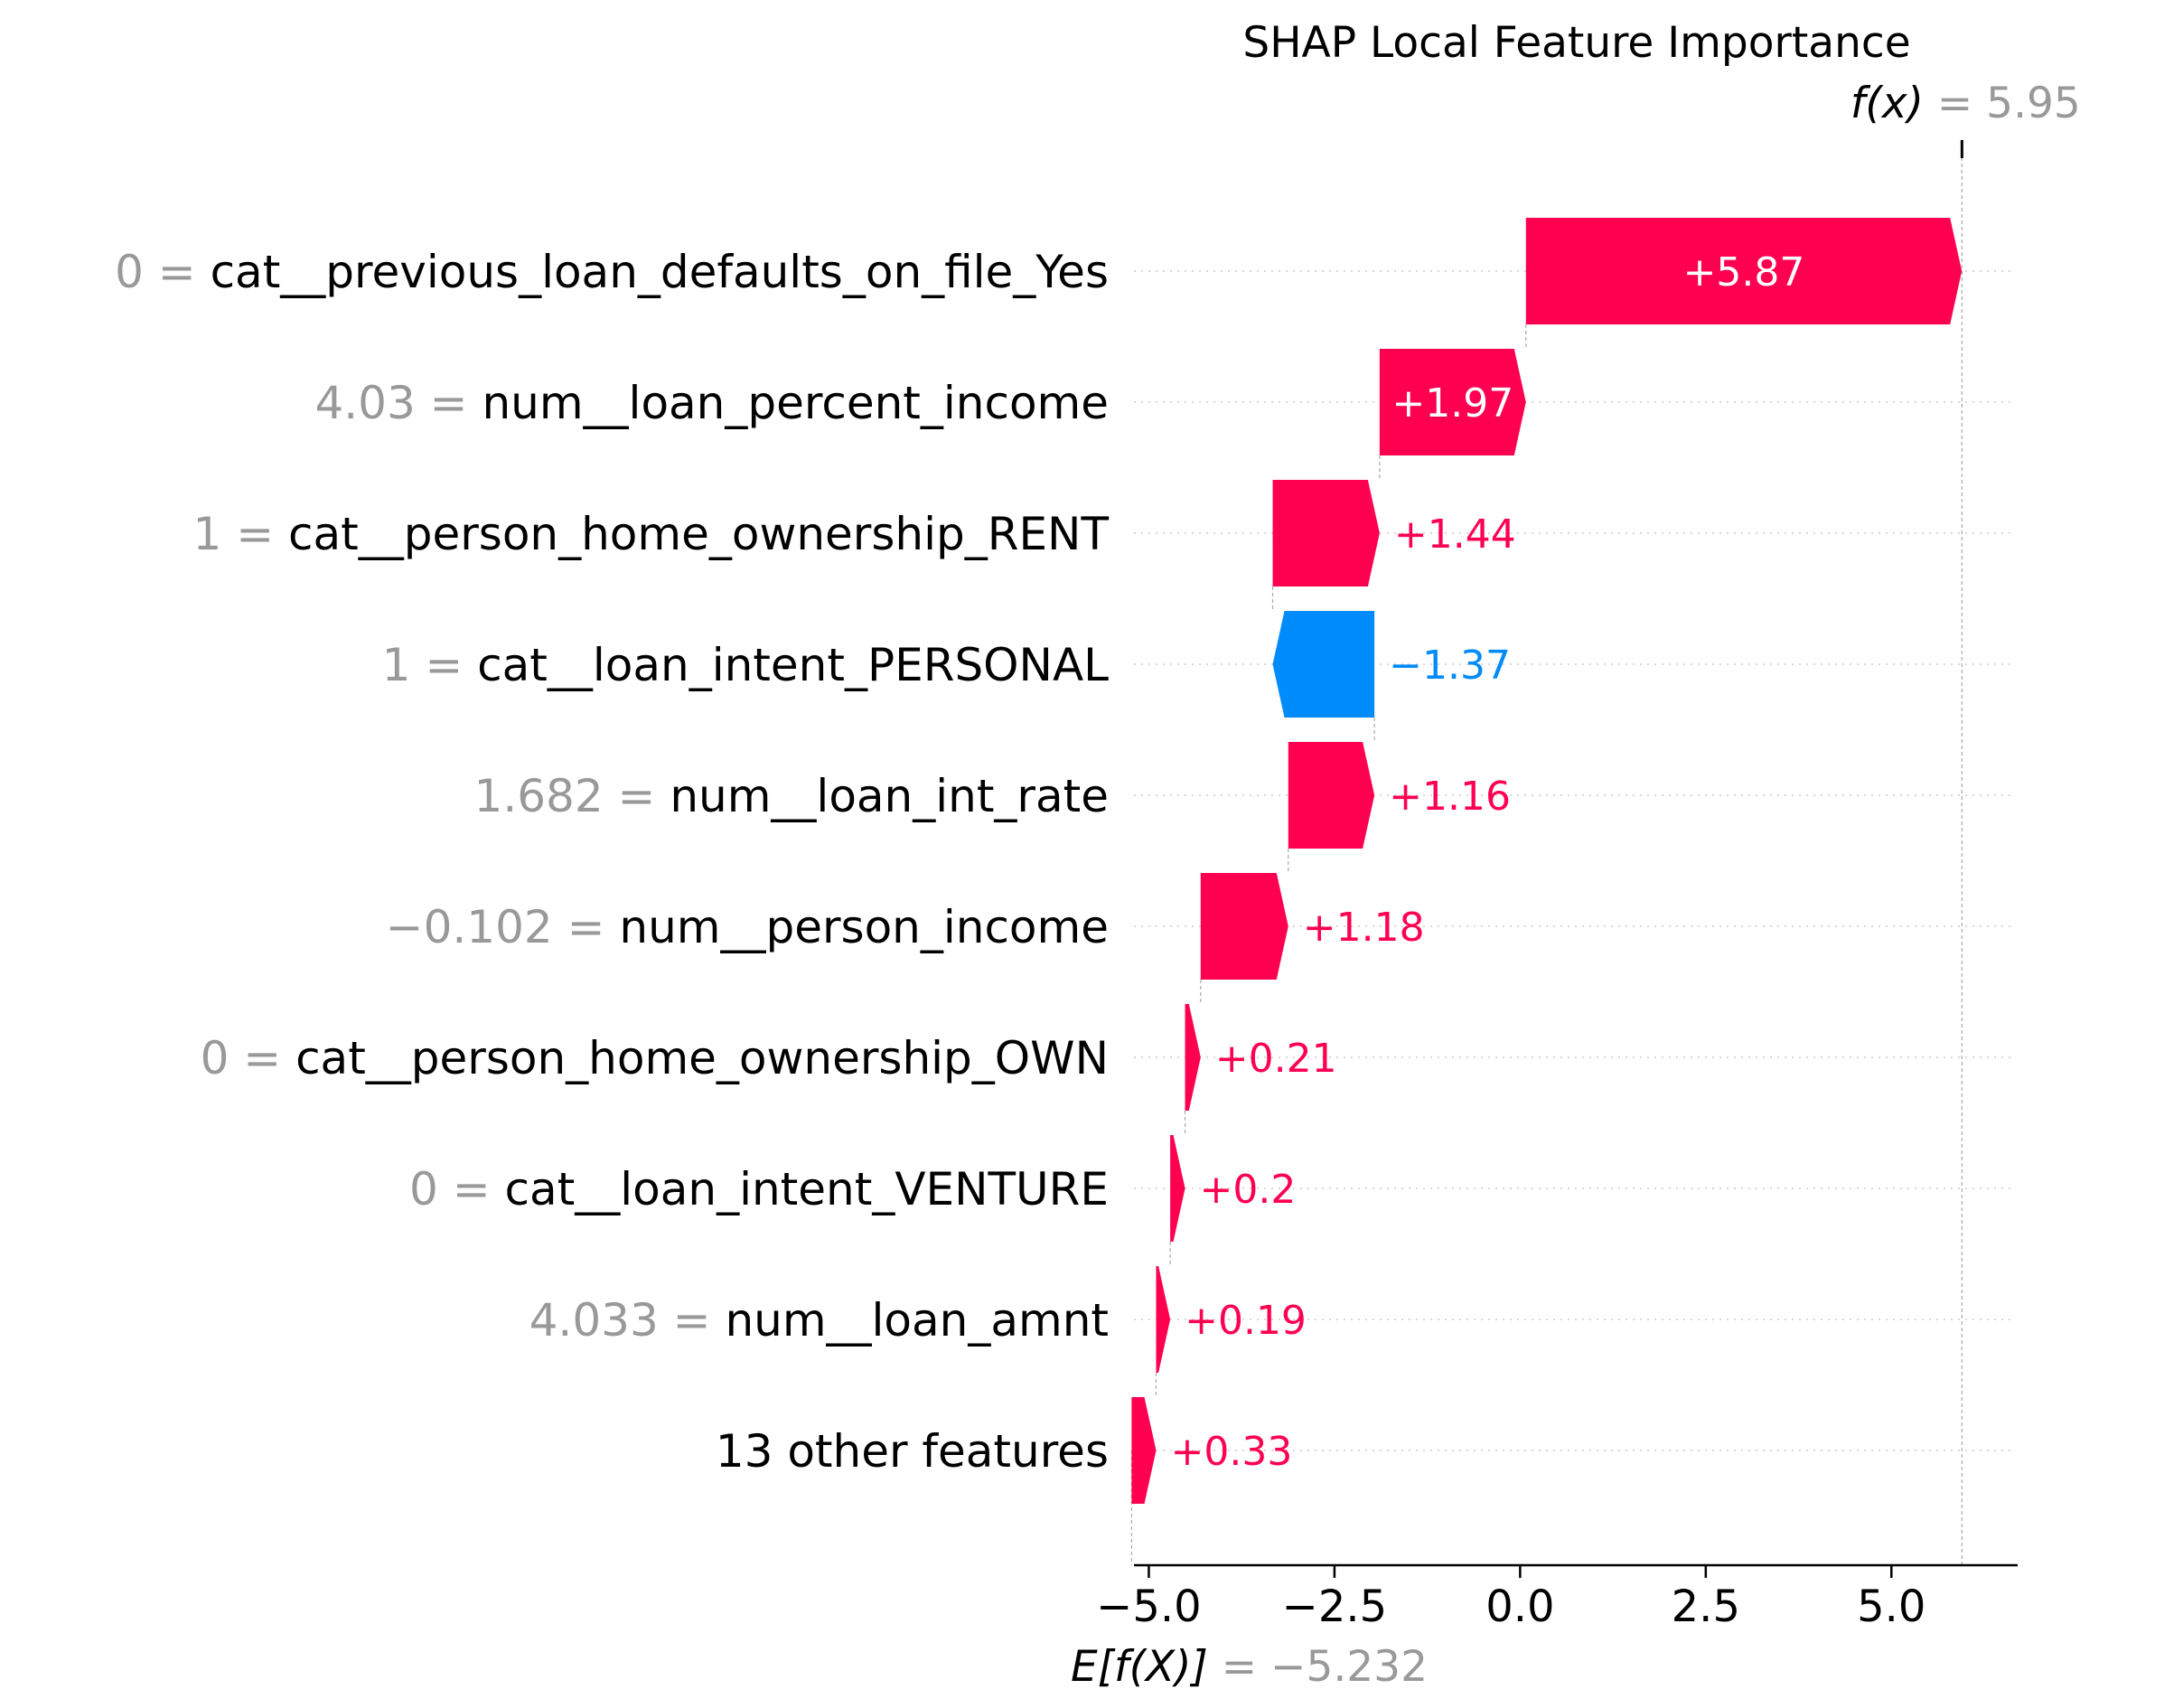 Image resolution: width=2183 pixels, height=1708 pixels. I want to click on bar-value-label: +5.87, so click(1744, 272).